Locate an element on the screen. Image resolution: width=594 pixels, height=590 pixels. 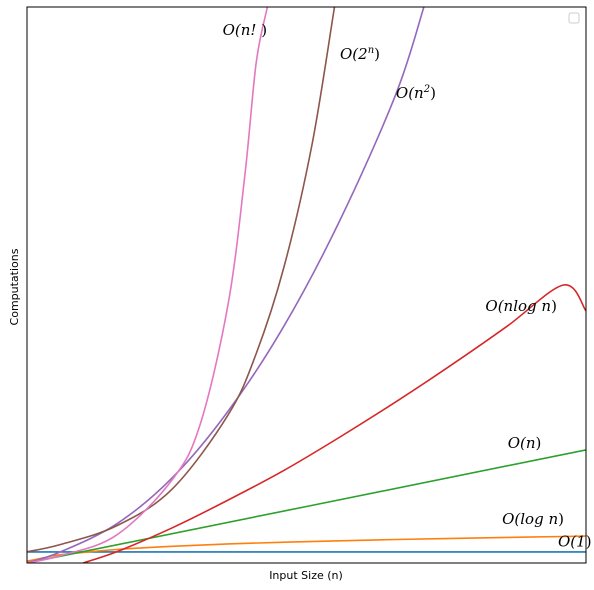
curve-label-sup-1: n is located at coordinates (371, 50).